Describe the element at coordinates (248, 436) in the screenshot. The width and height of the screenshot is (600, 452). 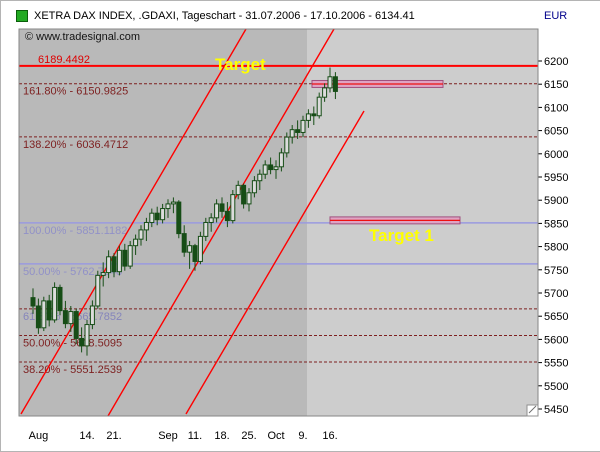
I see `x-axis-label: 25.` at that location.